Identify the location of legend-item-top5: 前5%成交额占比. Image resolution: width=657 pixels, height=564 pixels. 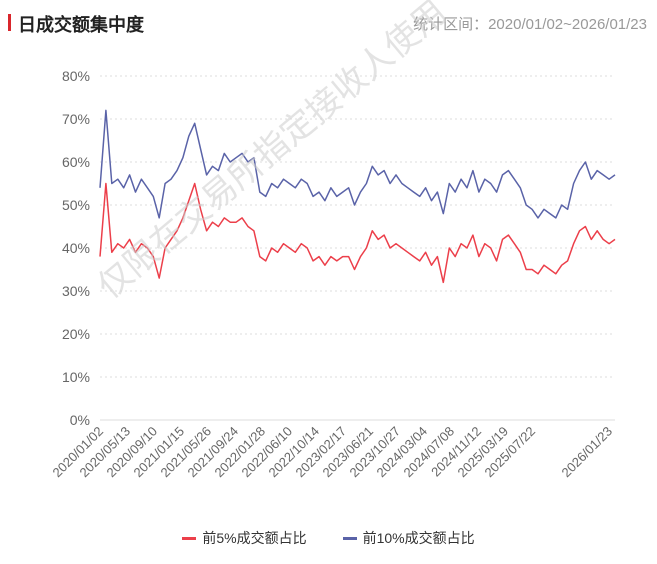
(244, 538).